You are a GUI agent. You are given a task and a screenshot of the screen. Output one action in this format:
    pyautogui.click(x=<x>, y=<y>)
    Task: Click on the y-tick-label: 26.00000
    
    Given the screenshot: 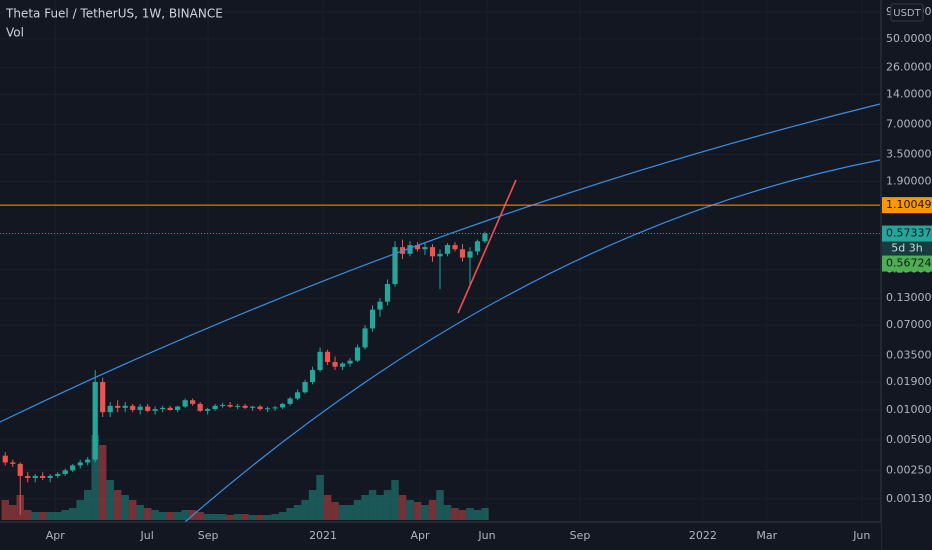 What is the action you would take?
    pyautogui.click(x=909, y=66)
    